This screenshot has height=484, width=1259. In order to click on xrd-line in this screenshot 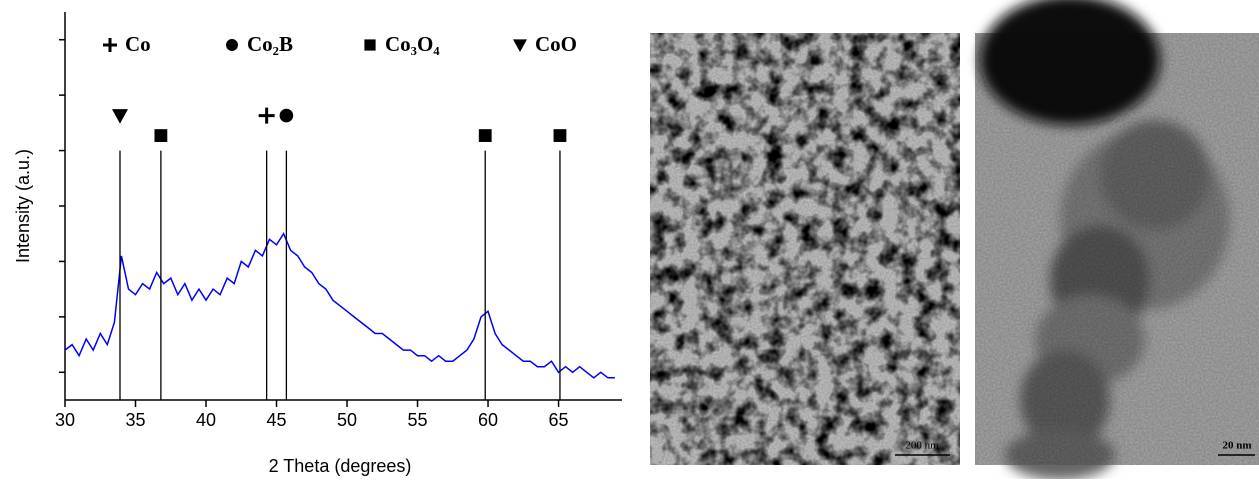, I will do `click(339, 305)`.